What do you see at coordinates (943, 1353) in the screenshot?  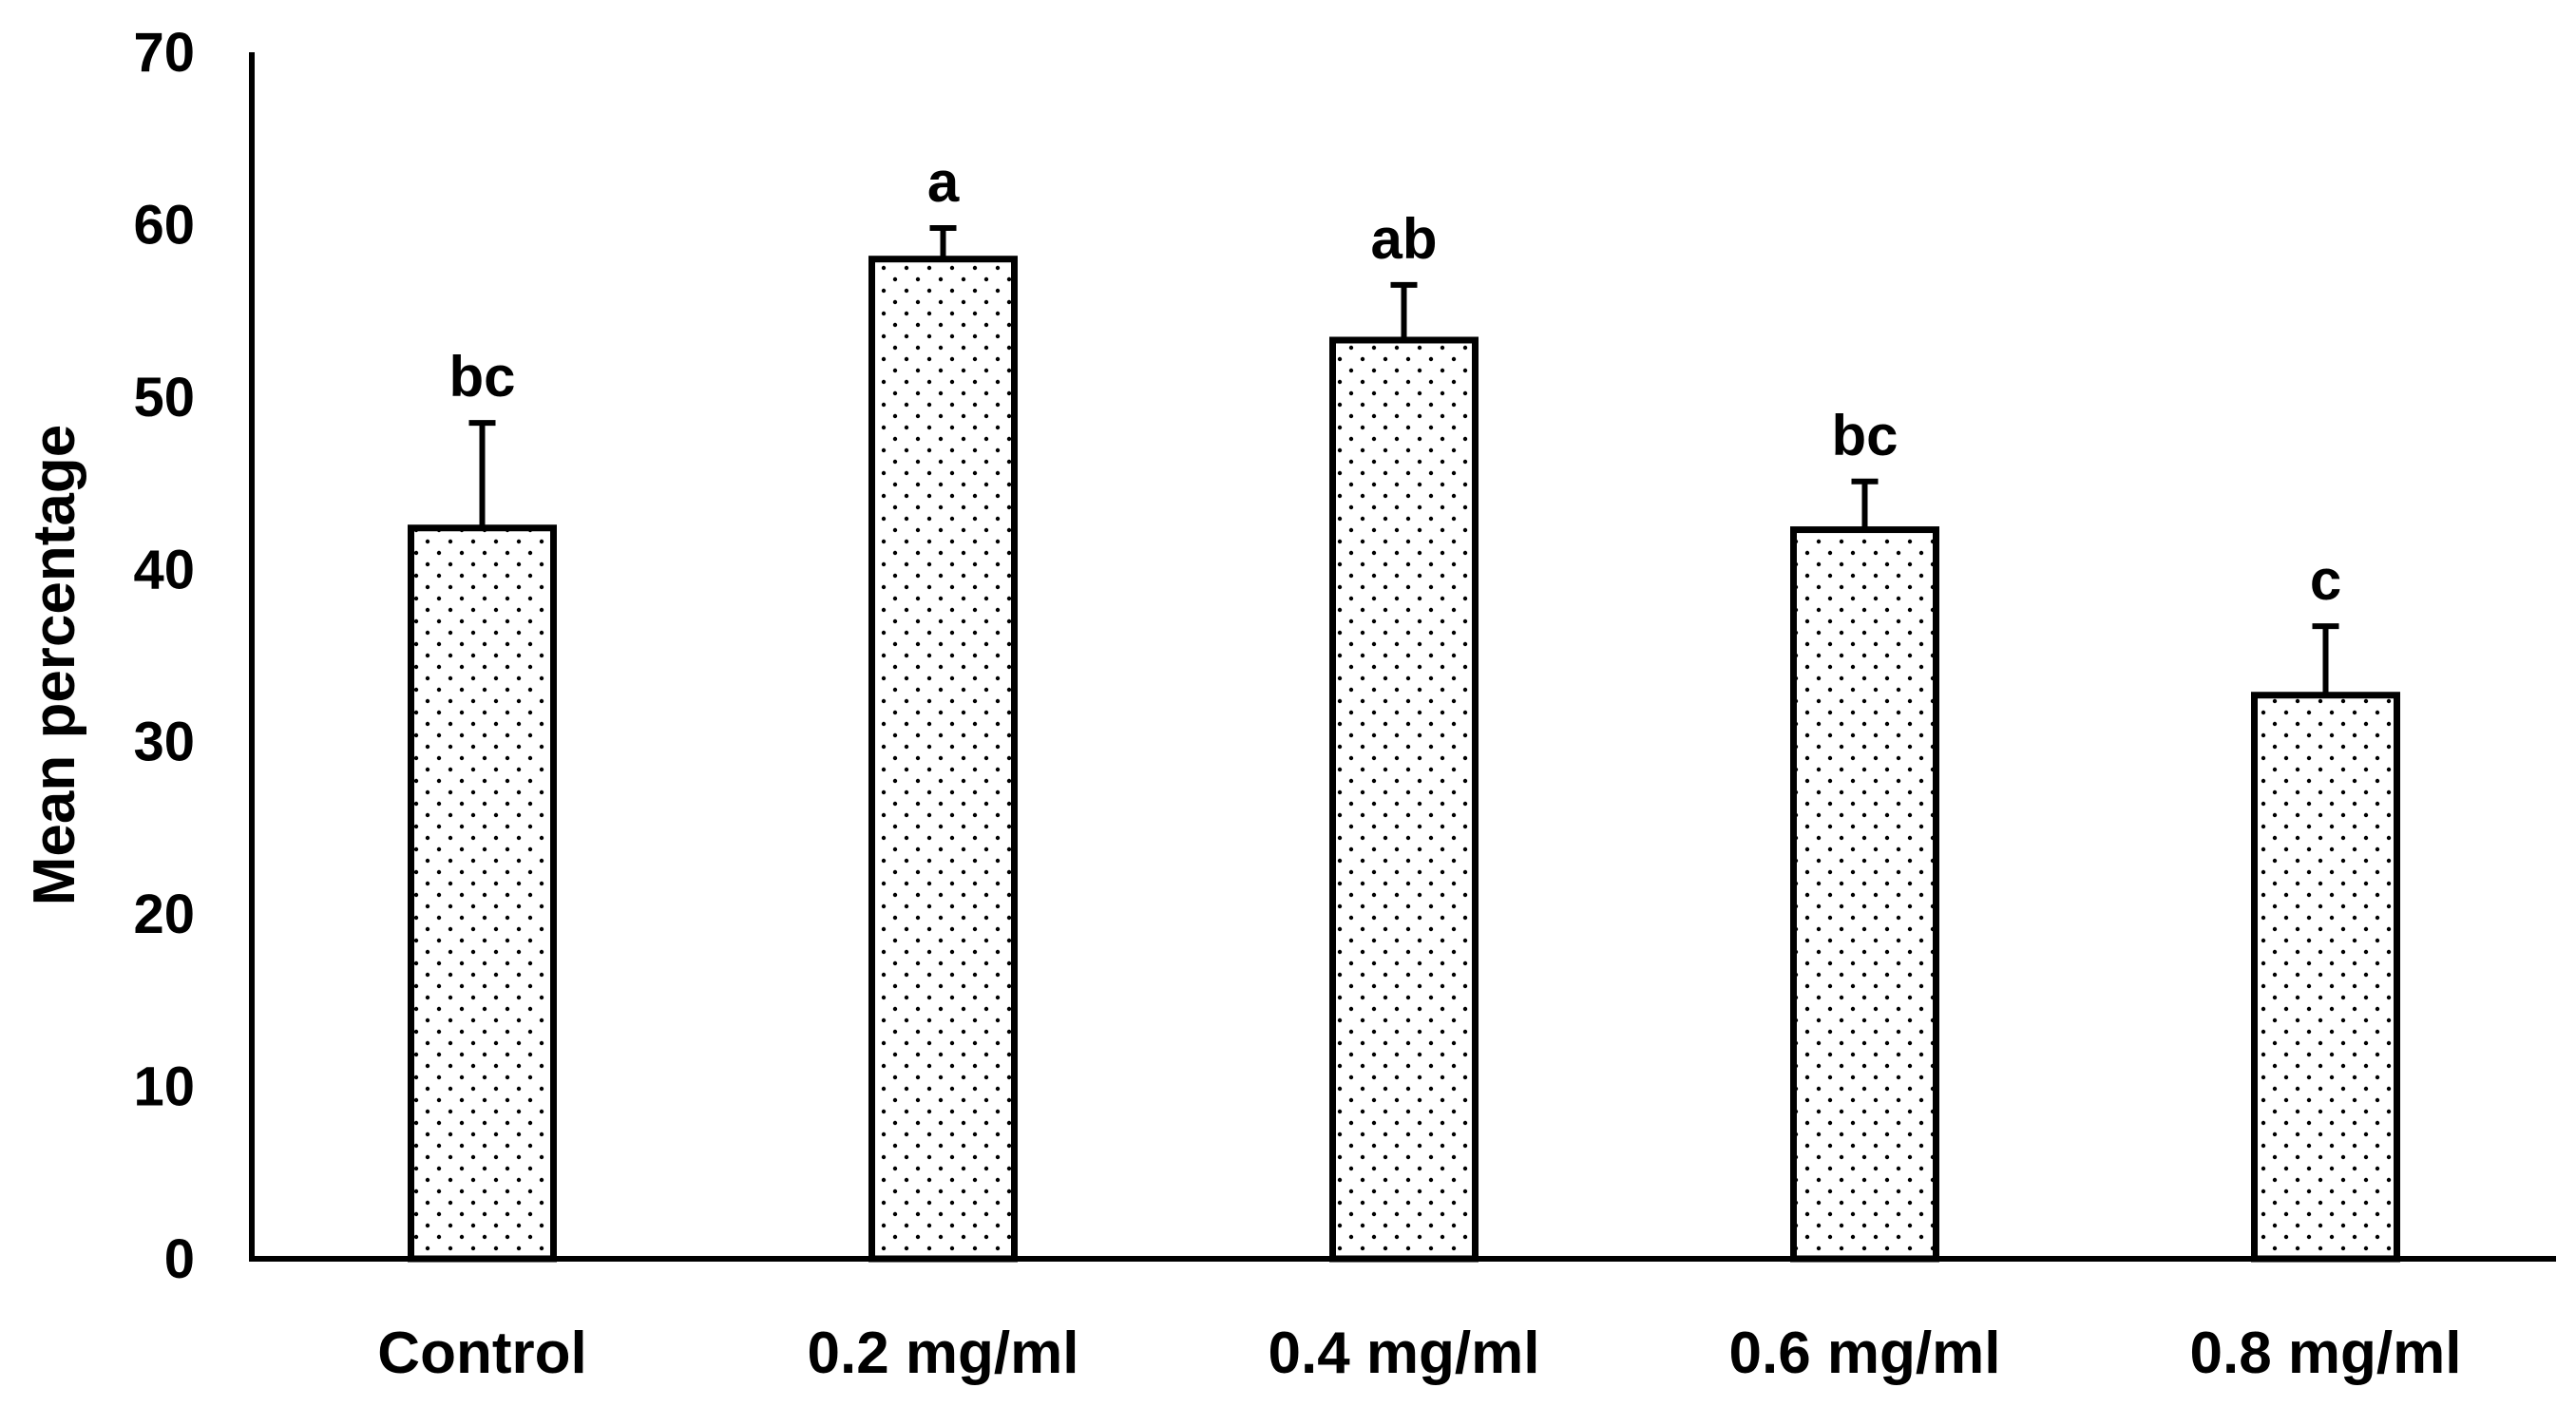 I see `x-category-label: 0.2 mg/ml` at bounding box center [943, 1353].